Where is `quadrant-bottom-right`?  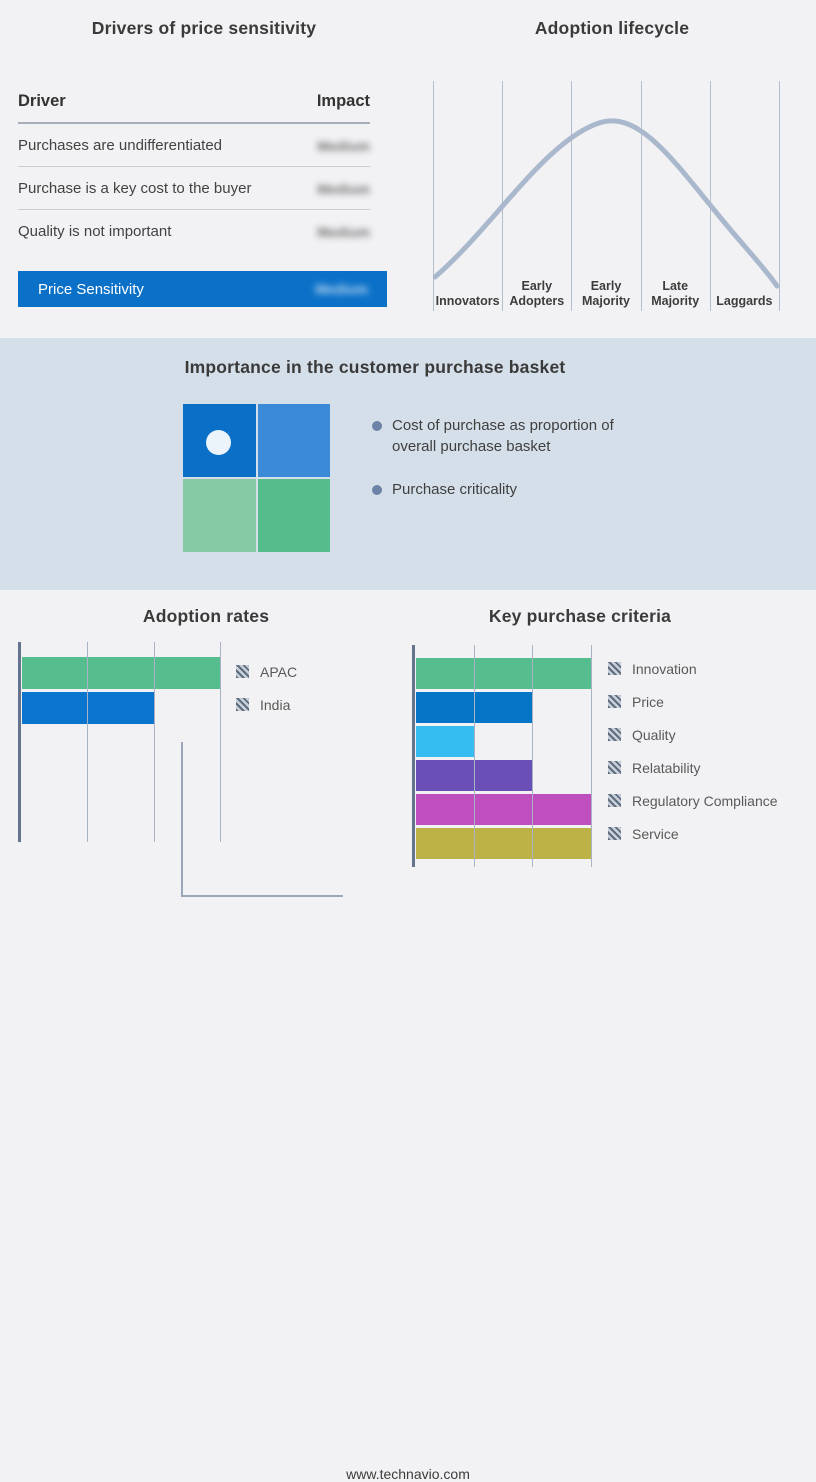
quadrant-bottom-right is located at coordinates (293, 515).